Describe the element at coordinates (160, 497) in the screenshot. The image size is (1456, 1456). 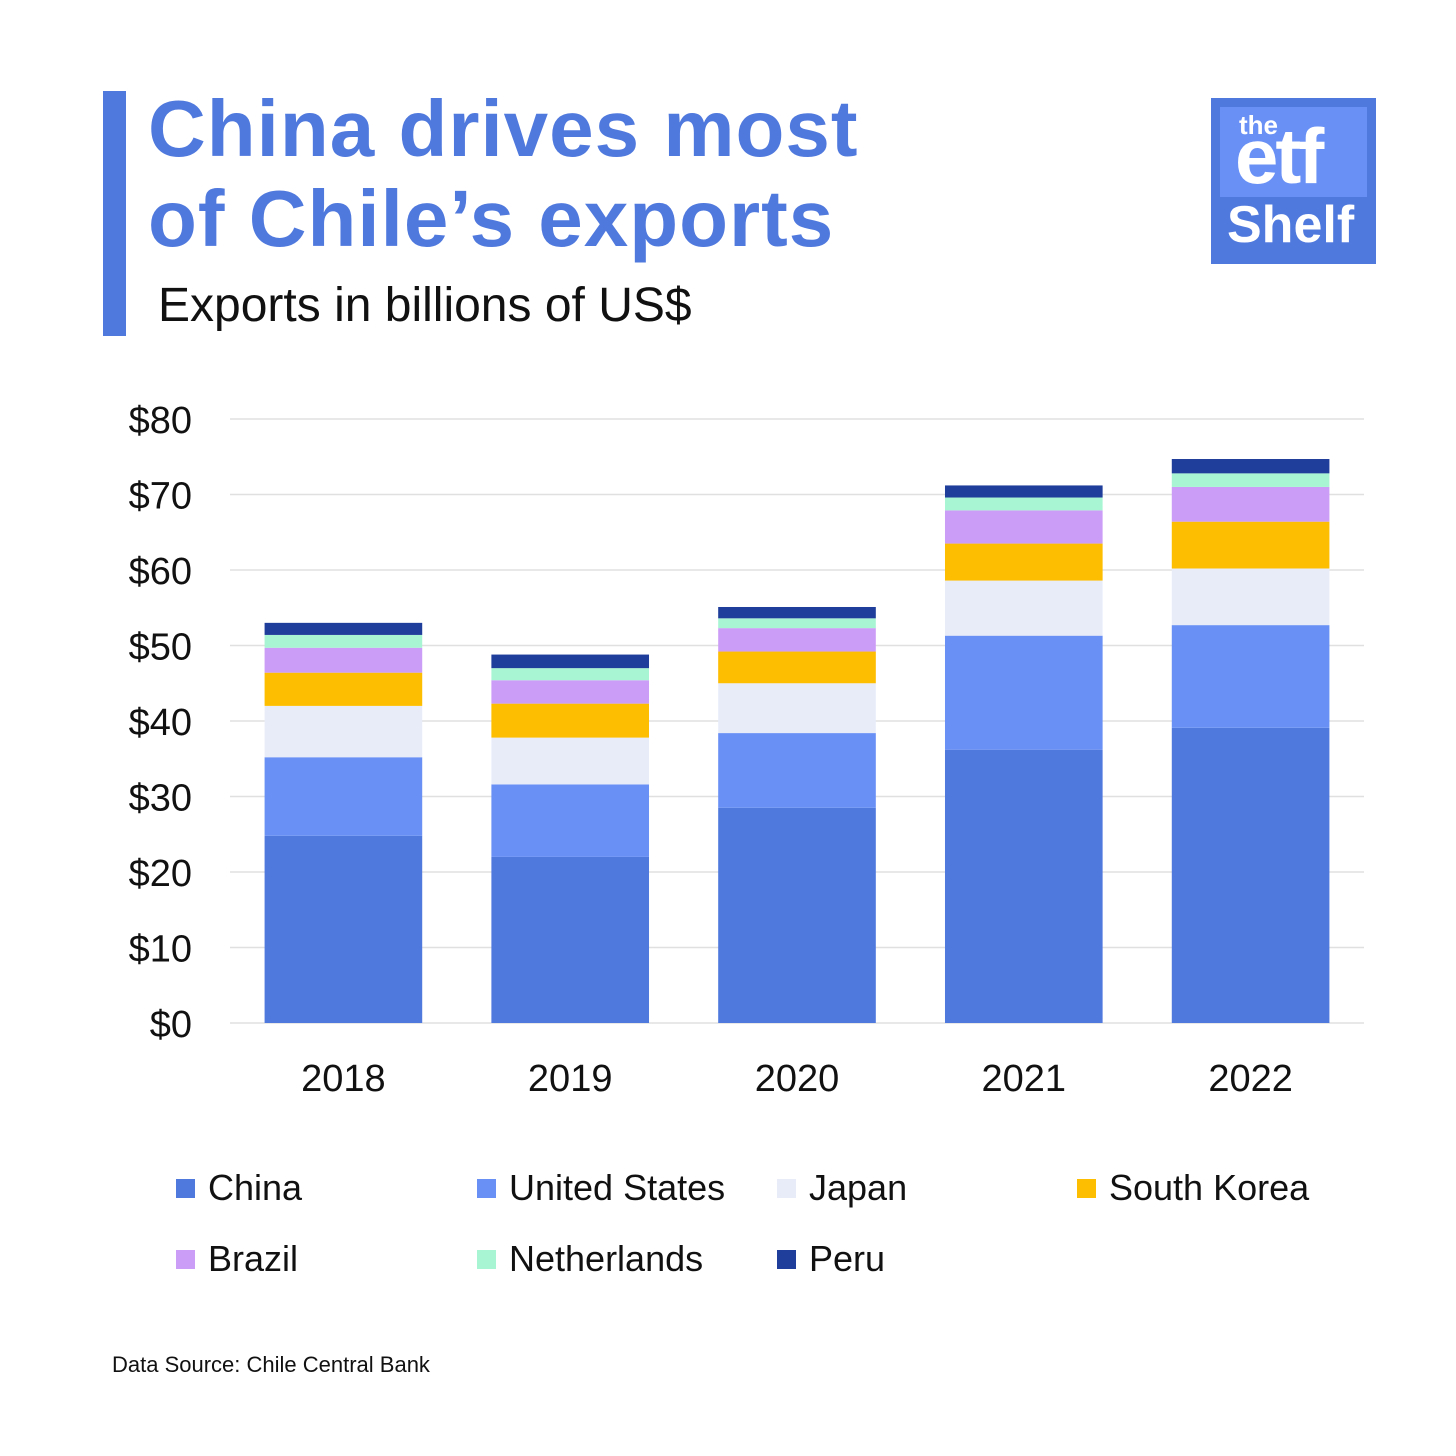
I see `y-tick-label: $70` at that location.